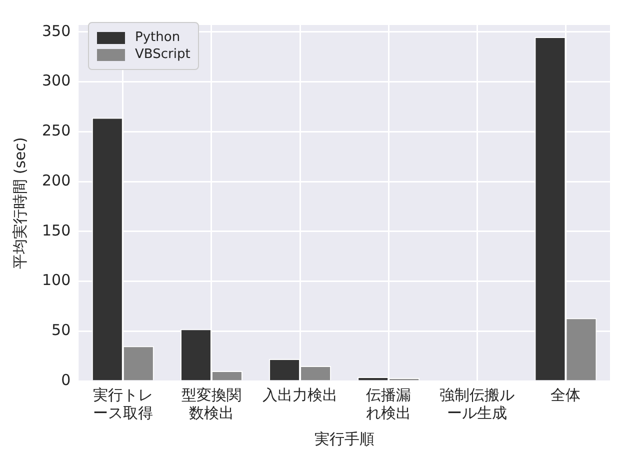  What do you see at coordinates (56, 180) in the screenshot?
I see `y-tick-label: 200` at bounding box center [56, 180].